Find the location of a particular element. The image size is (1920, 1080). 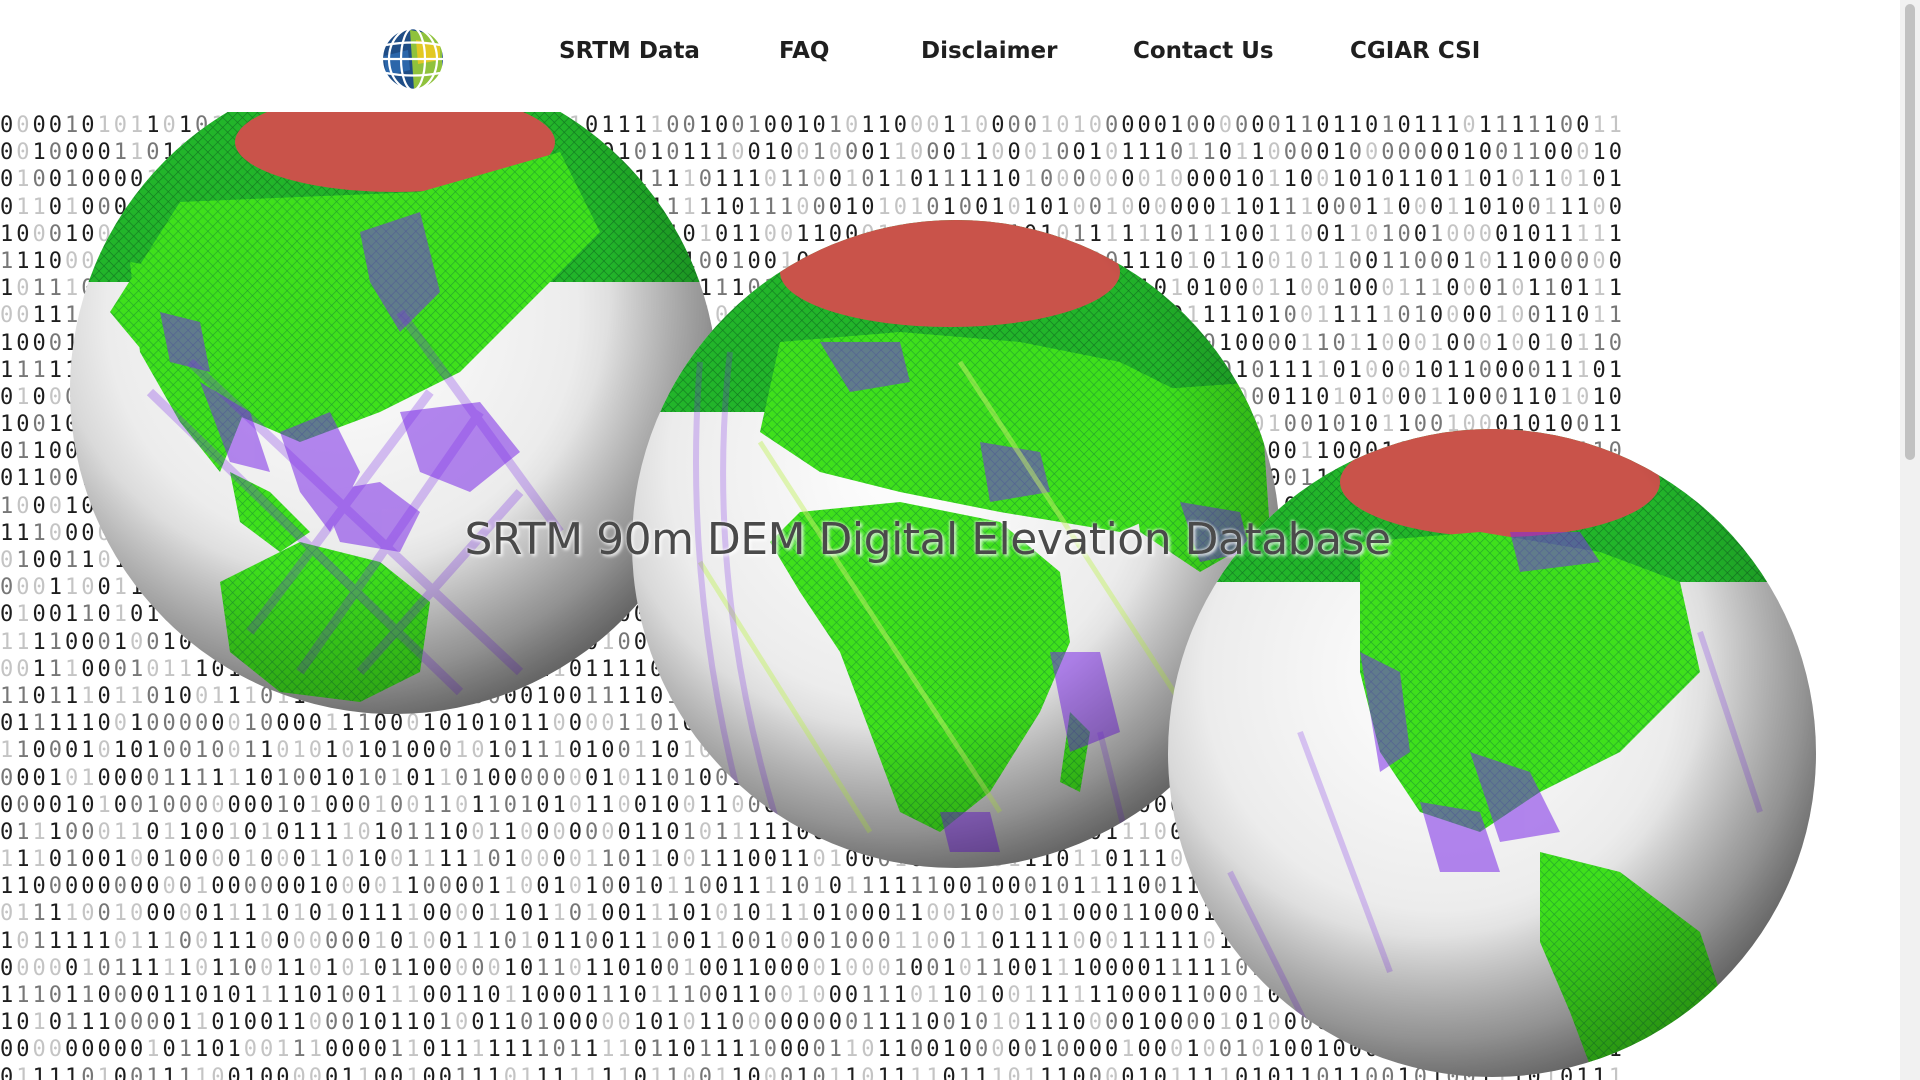

scrollbar-thumb is located at coordinates (1910, 232).